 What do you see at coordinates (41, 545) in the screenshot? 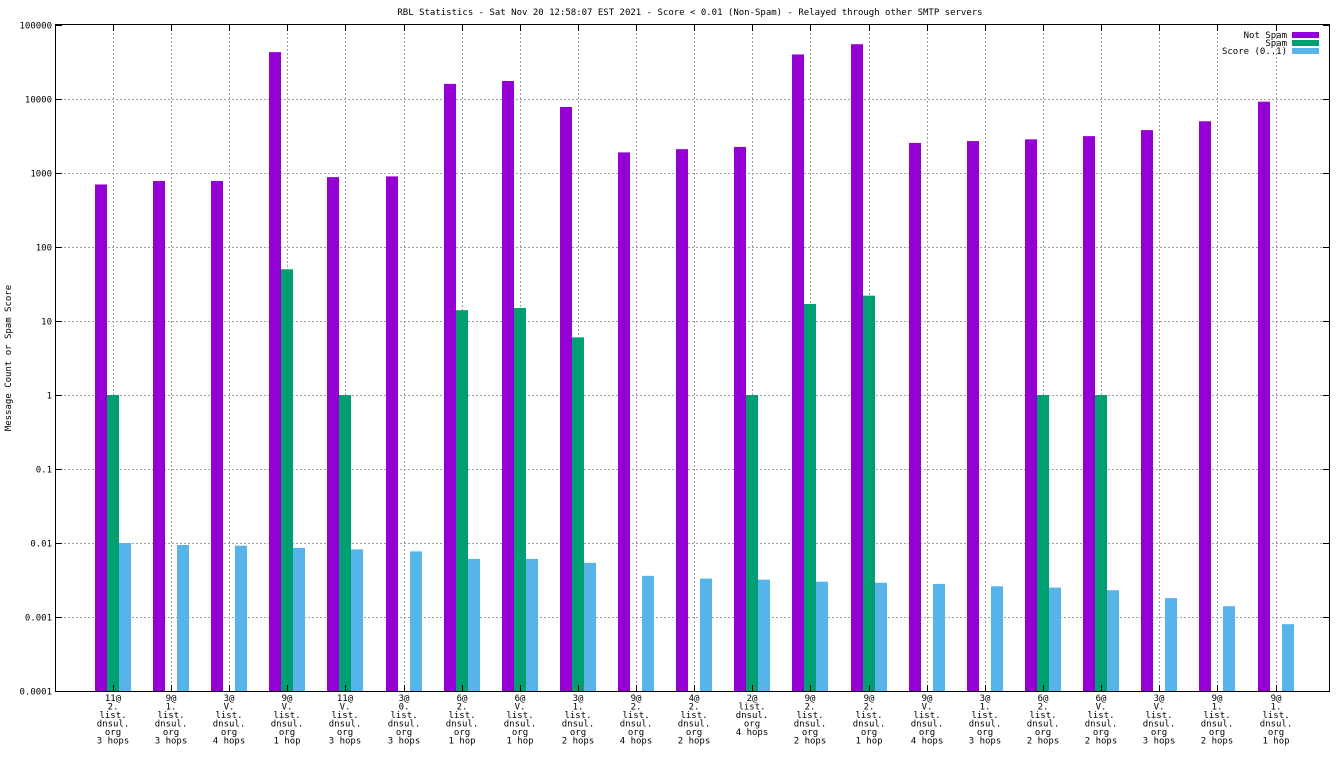
I see `y-tick-label: 0.01` at bounding box center [41, 545].